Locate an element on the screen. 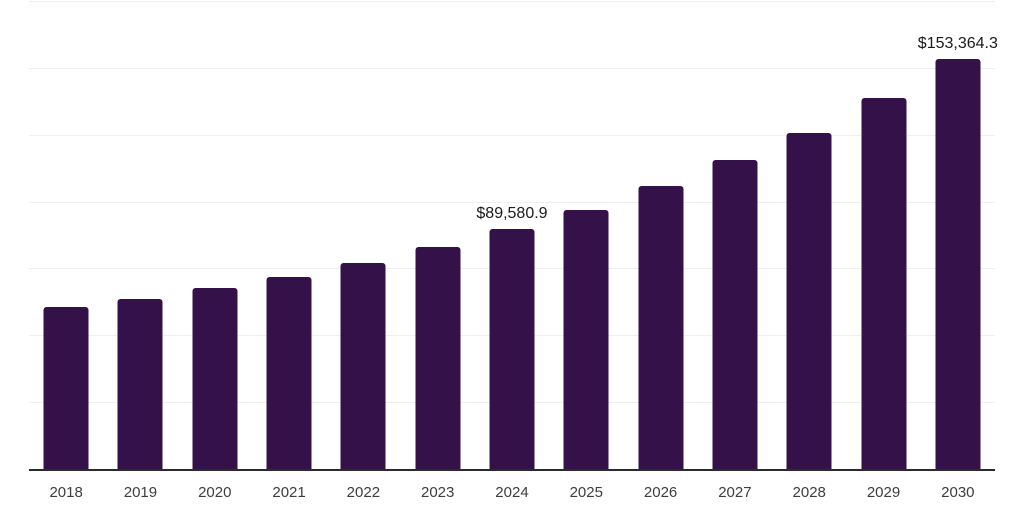  x-tick-2020: 2020 is located at coordinates (215, 492).